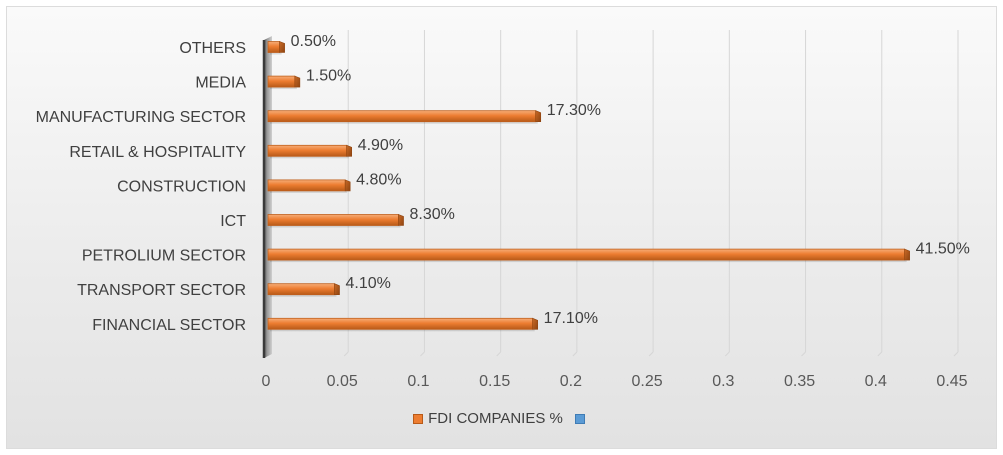  I want to click on category-label: CONSTRUCTION, so click(181, 186).